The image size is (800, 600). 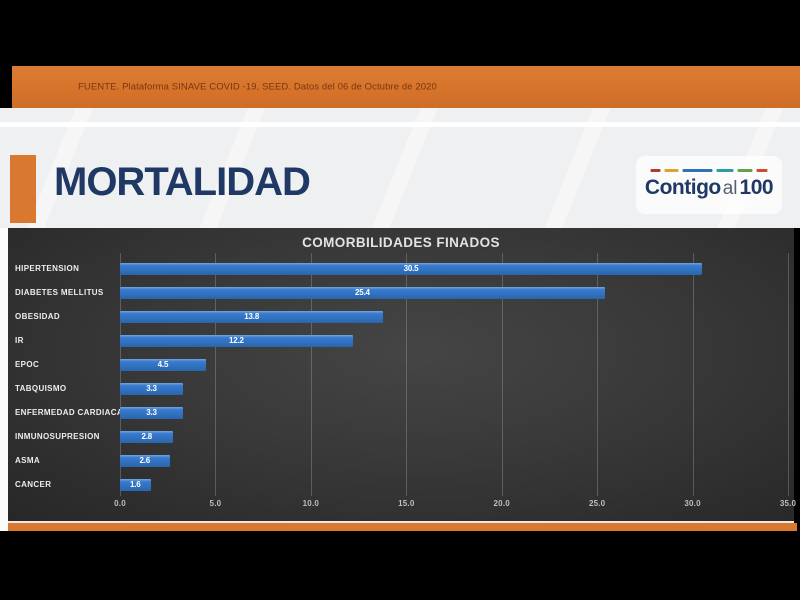 I want to click on x-tick-label: 30.0, so click(x=692, y=503).